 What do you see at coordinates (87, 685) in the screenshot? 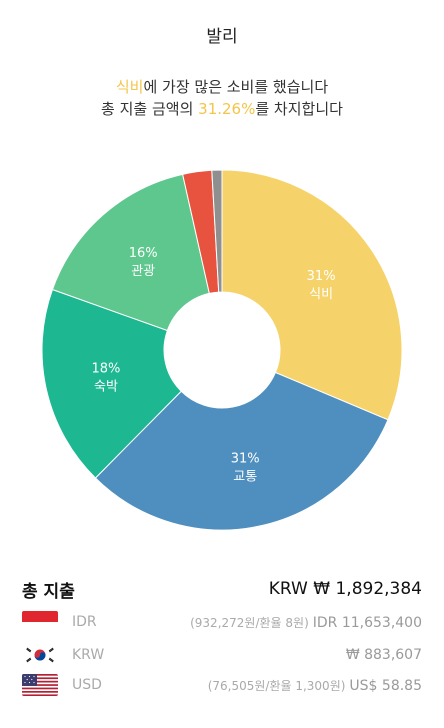
I see `currency-code: USD` at bounding box center [87, 685].